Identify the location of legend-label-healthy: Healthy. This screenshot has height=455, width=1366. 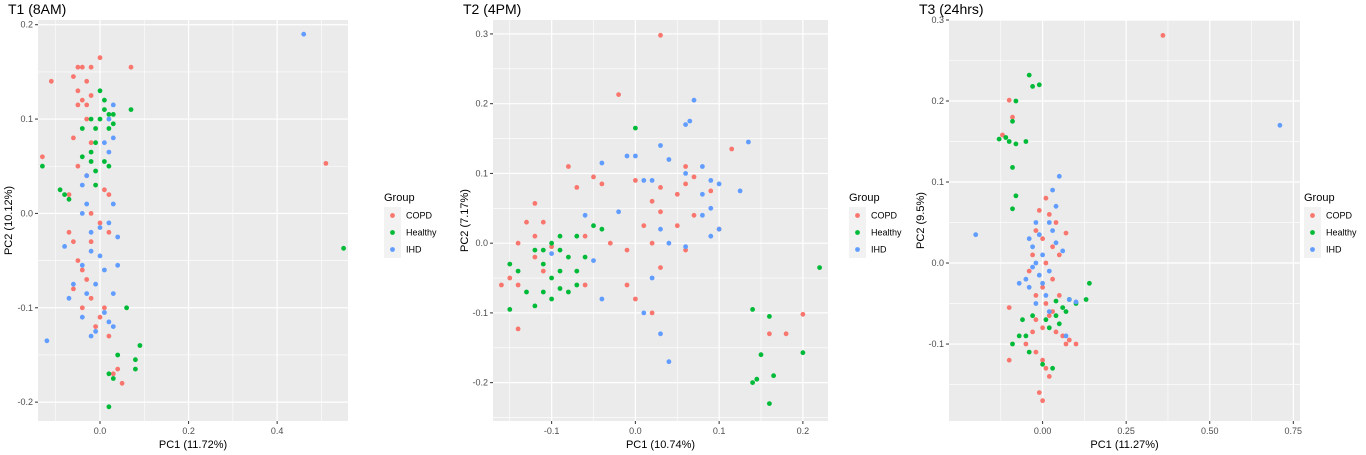
(421, 233).